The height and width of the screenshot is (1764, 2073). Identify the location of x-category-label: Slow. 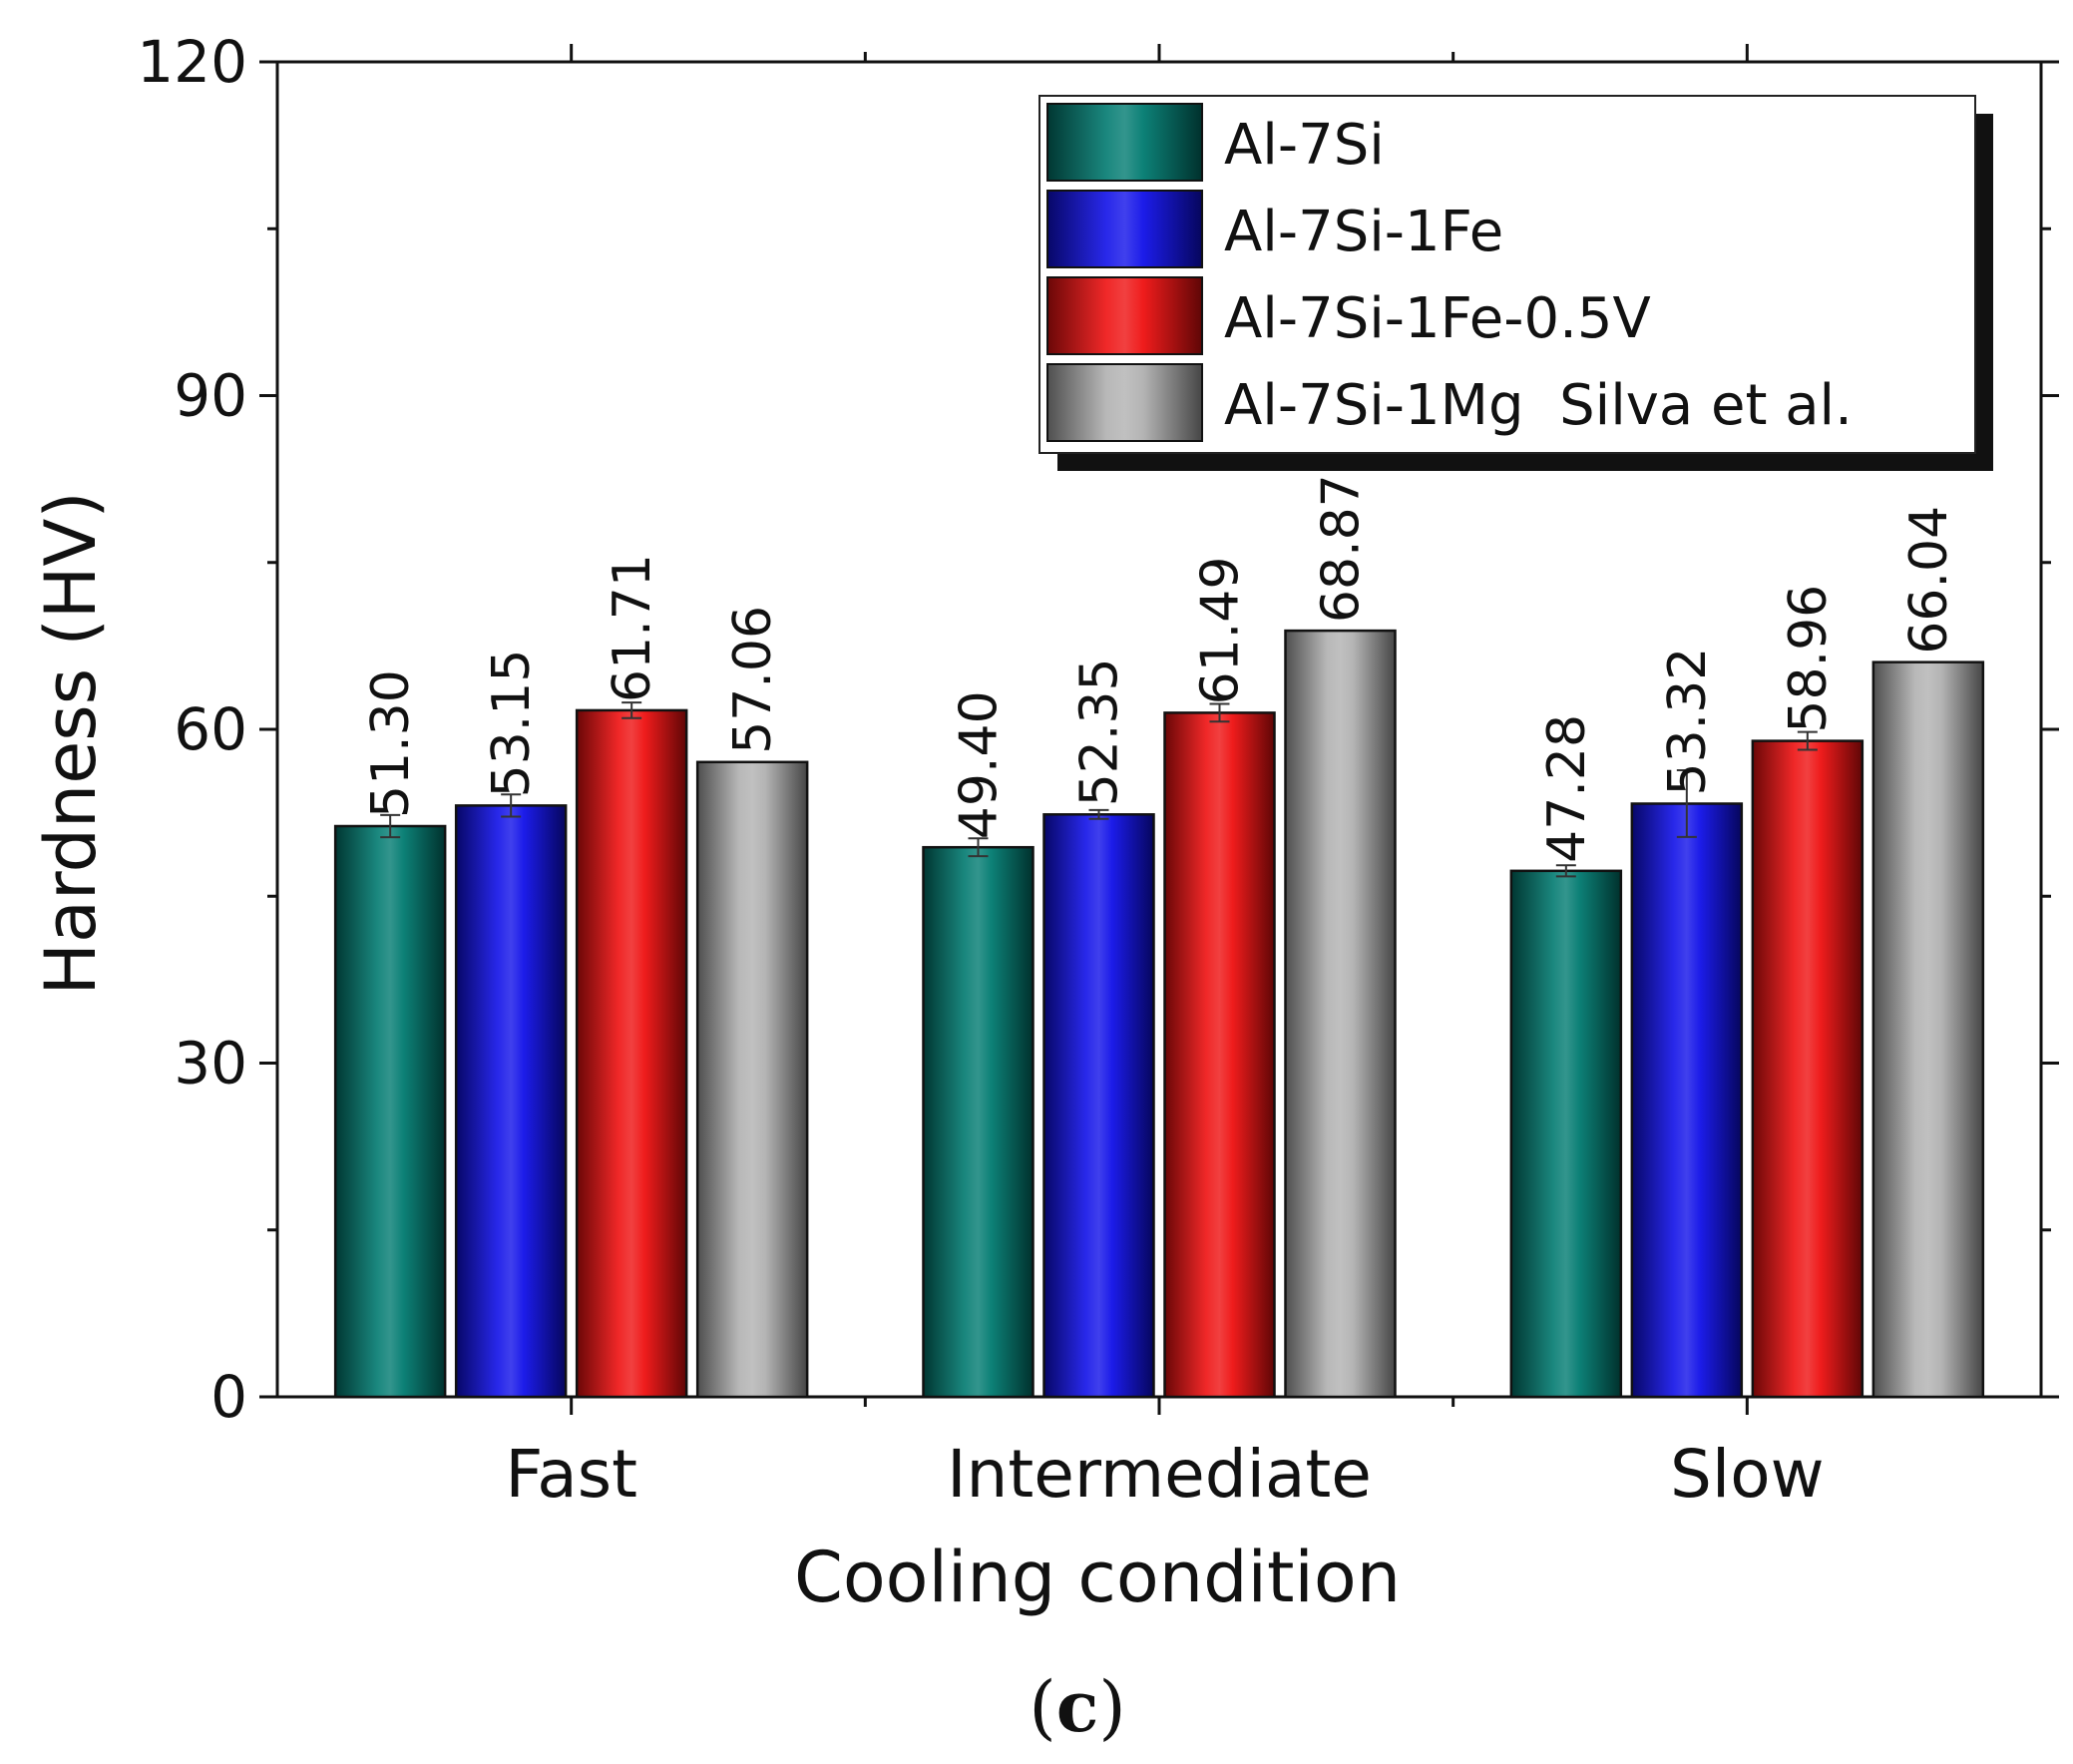
(1747, 1474).